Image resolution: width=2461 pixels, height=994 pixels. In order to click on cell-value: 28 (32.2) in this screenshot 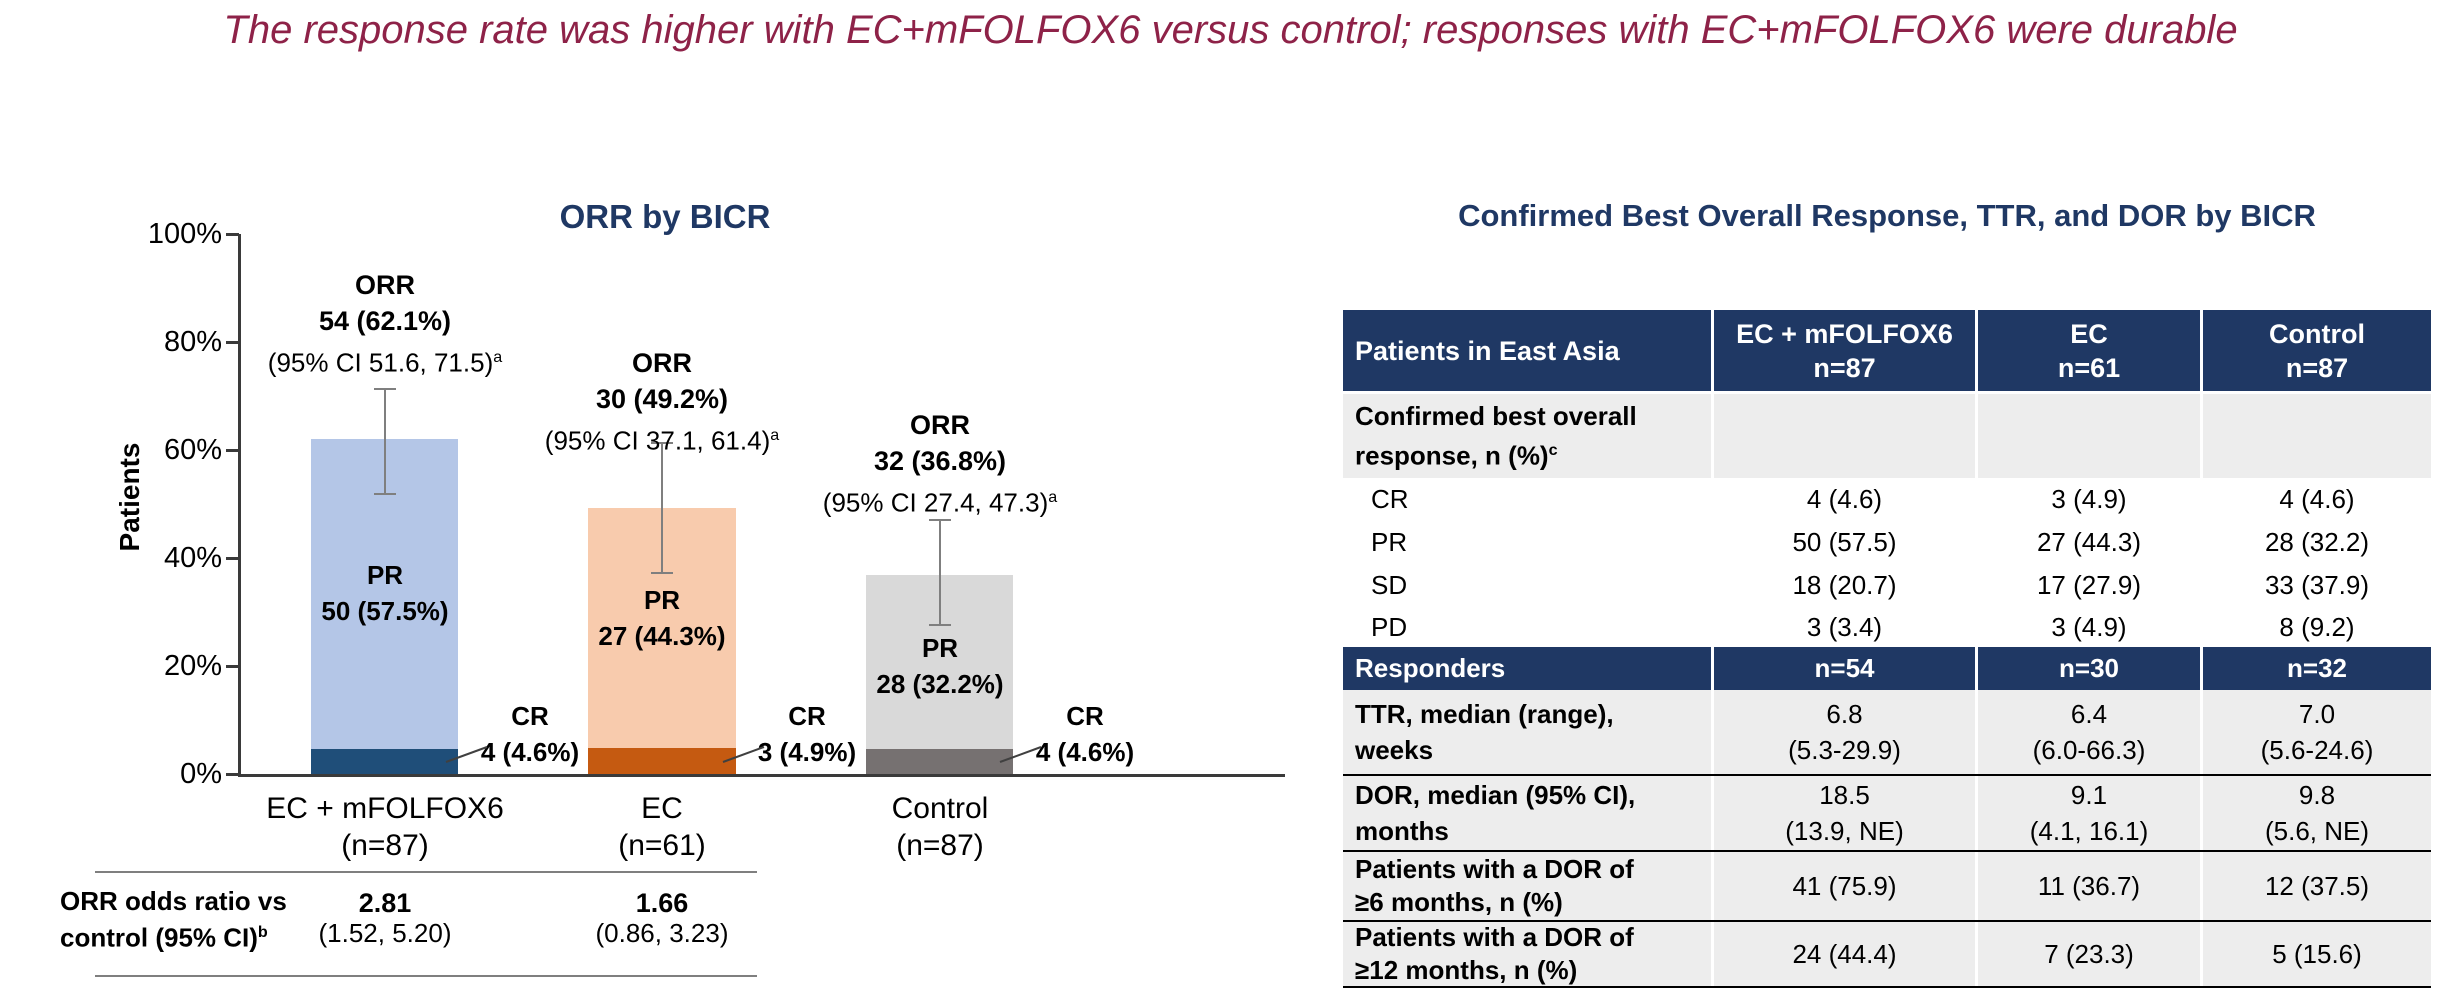, I will do `click(2315, 542)`.